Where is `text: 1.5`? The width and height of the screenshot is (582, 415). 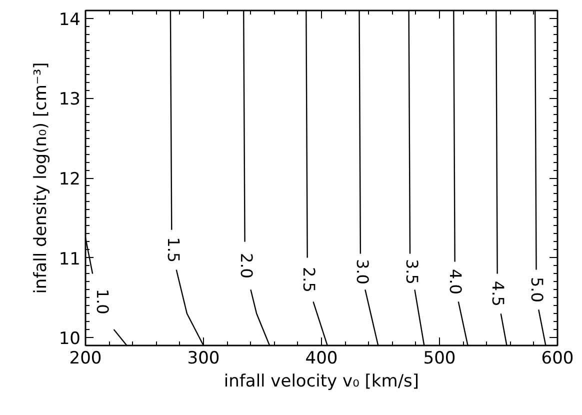 text: 1.5 is located at coordinates (173, 250).